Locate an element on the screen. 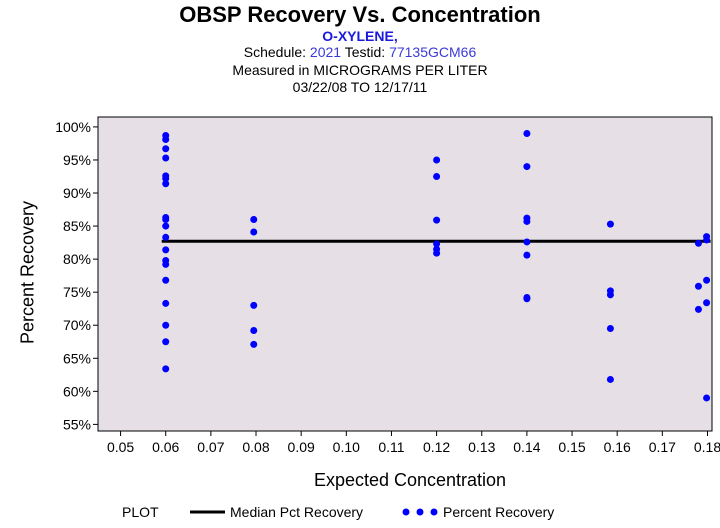  x-tick-label: 0.06 is located at coordinates (165, 447).